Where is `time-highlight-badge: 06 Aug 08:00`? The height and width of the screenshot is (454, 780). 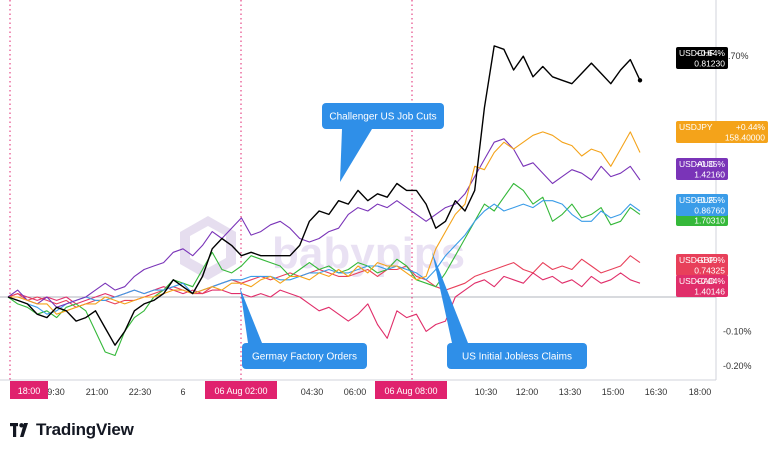 time-highlight-badge: 06 Aug 08:00 is located at coordinates (411, 390).